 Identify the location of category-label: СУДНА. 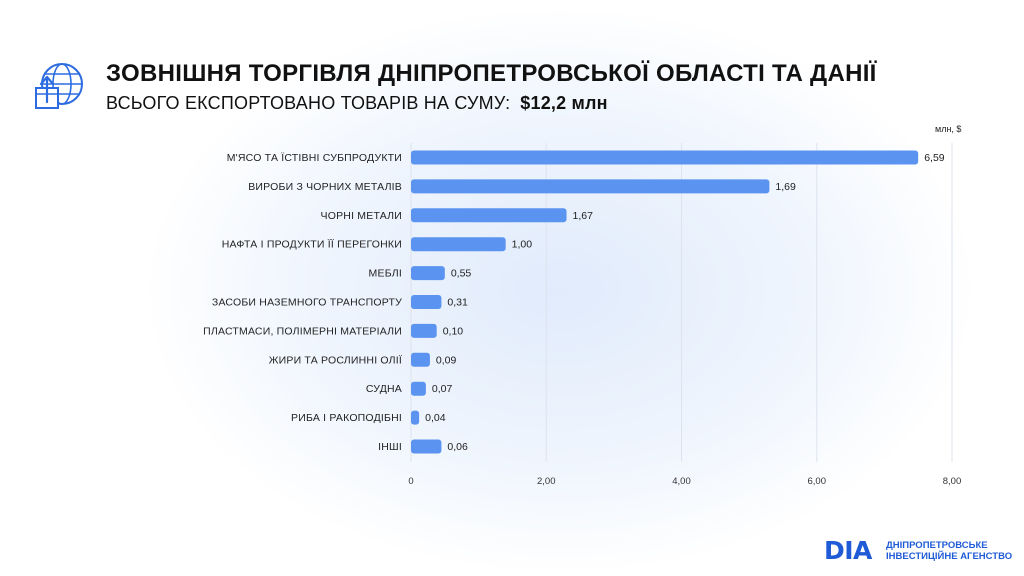
(384, 389).